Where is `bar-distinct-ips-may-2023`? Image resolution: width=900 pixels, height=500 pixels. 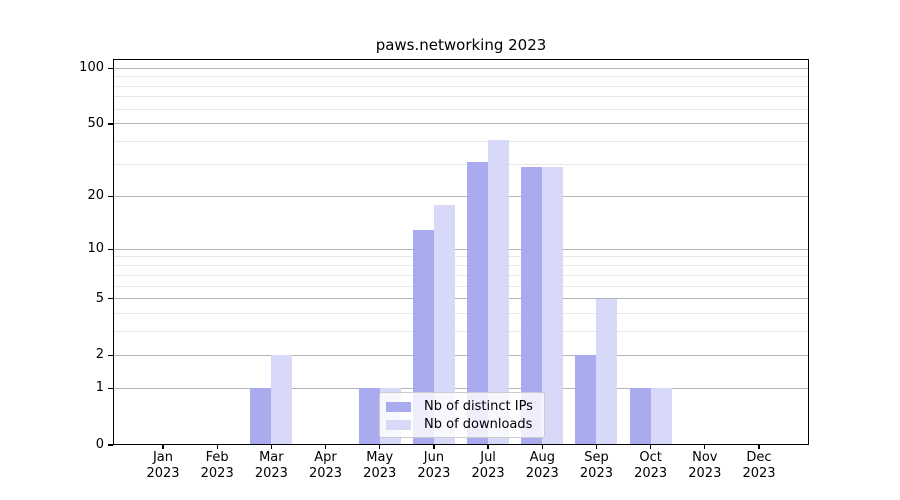 bar-distinct-ips-may-2023 is located at coordinates (369, 416).